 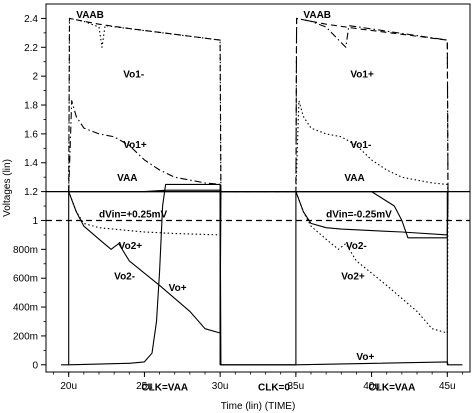 What do you see at coordinates (360, 145) in the screenshot?
I see `annotation-5: Vo1-` at bounding box center [360, 145].